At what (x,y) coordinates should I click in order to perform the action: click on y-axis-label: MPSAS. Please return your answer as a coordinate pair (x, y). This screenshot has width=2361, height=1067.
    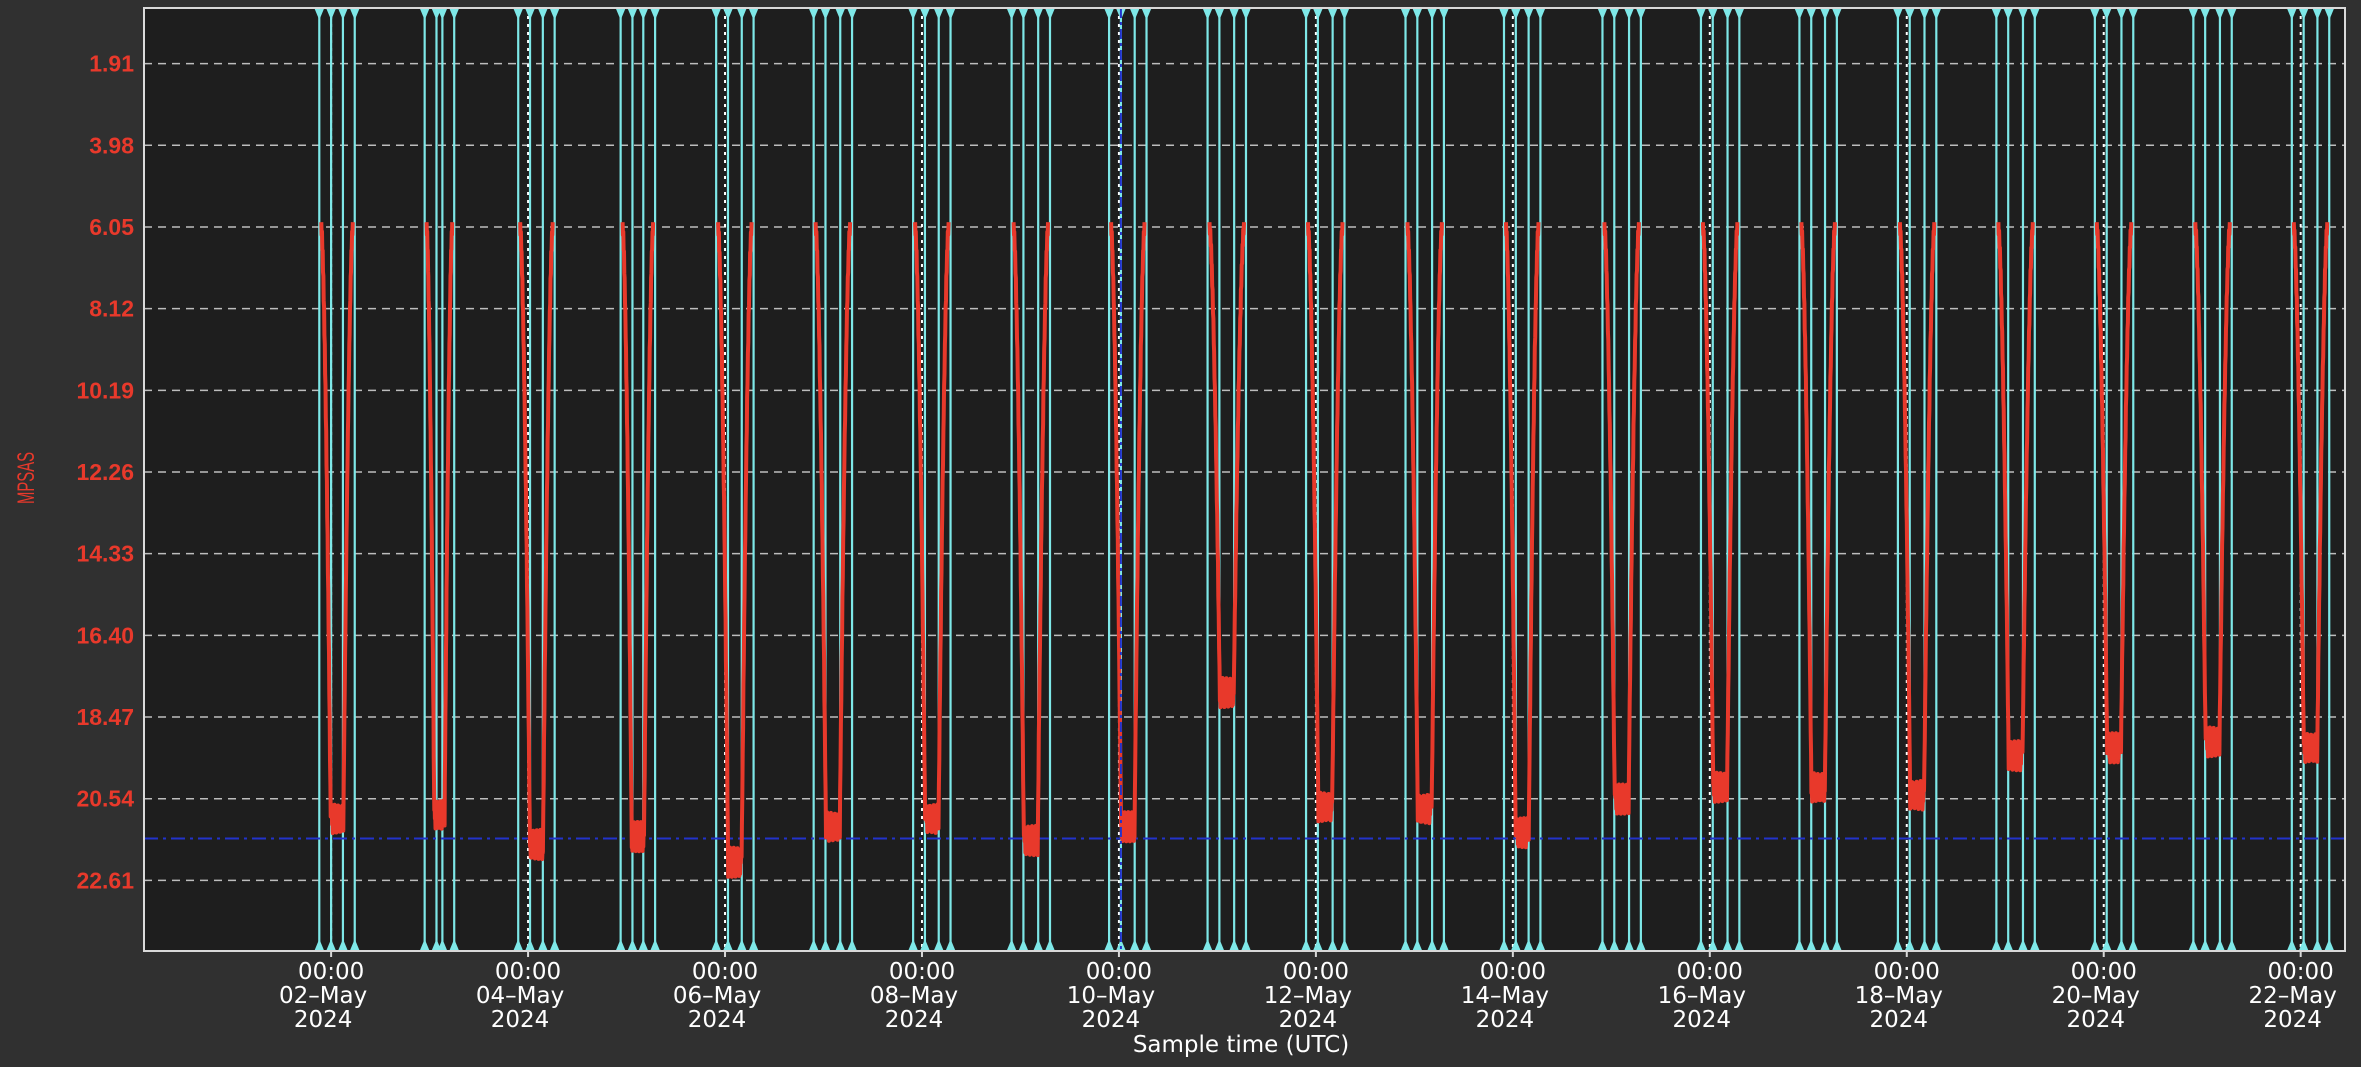
    Looking at the image, I should click on (27, 478).